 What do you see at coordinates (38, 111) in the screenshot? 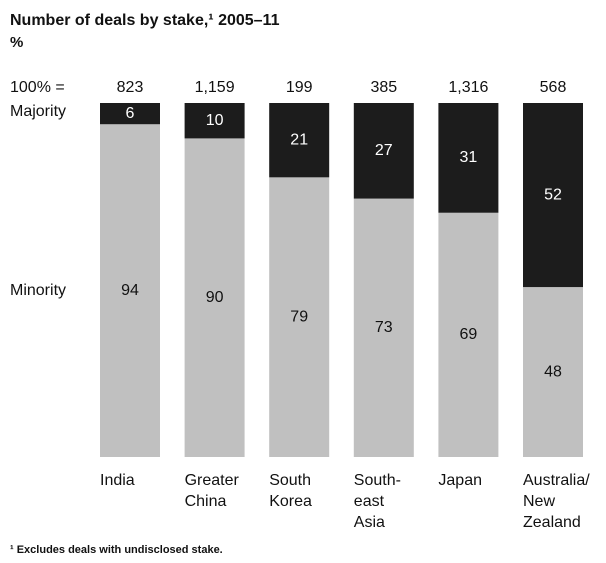
I see `series-label: Majority` at bounding box center [38, 111].